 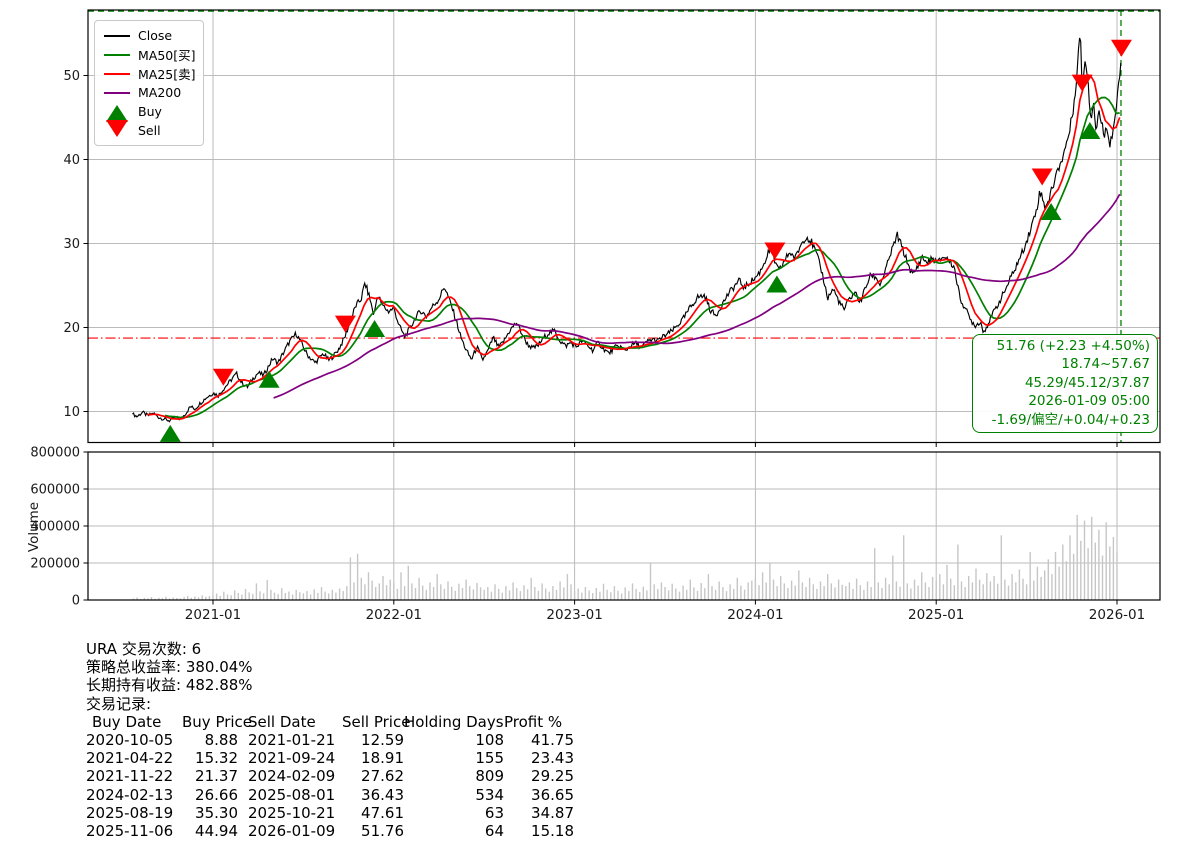 I want to click on svg-text: 800000, so click(x=55, y=453).